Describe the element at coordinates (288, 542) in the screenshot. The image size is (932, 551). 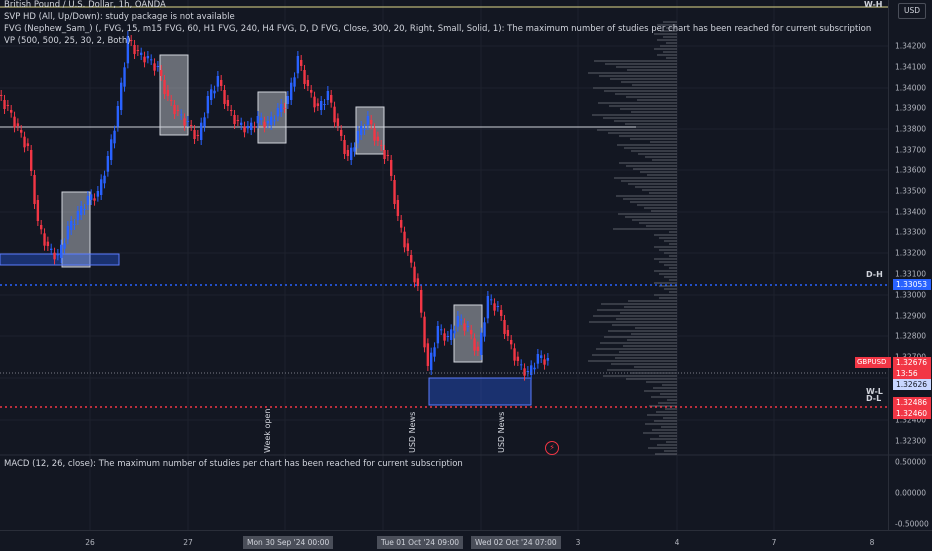
I see `time-box-week-open: Mon 30 Sep '24 00:00` at that location.